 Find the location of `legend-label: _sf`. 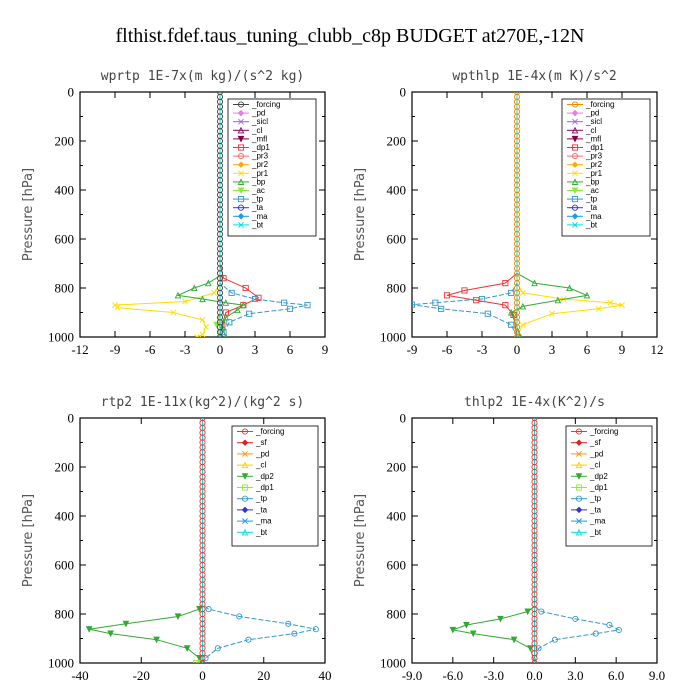

legend-label: _sf is located at coordinates (595, 442).